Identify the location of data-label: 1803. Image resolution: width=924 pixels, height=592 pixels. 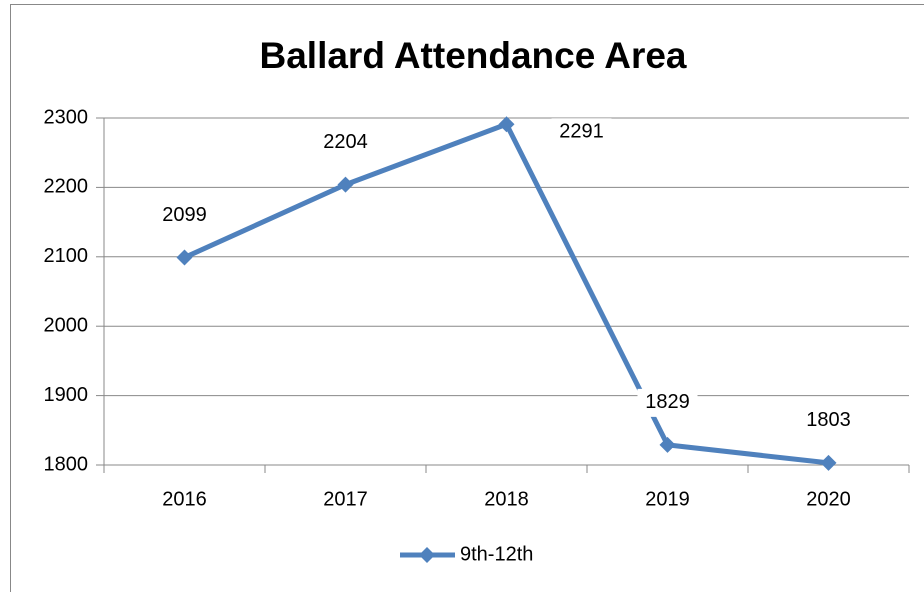
(828, 420).